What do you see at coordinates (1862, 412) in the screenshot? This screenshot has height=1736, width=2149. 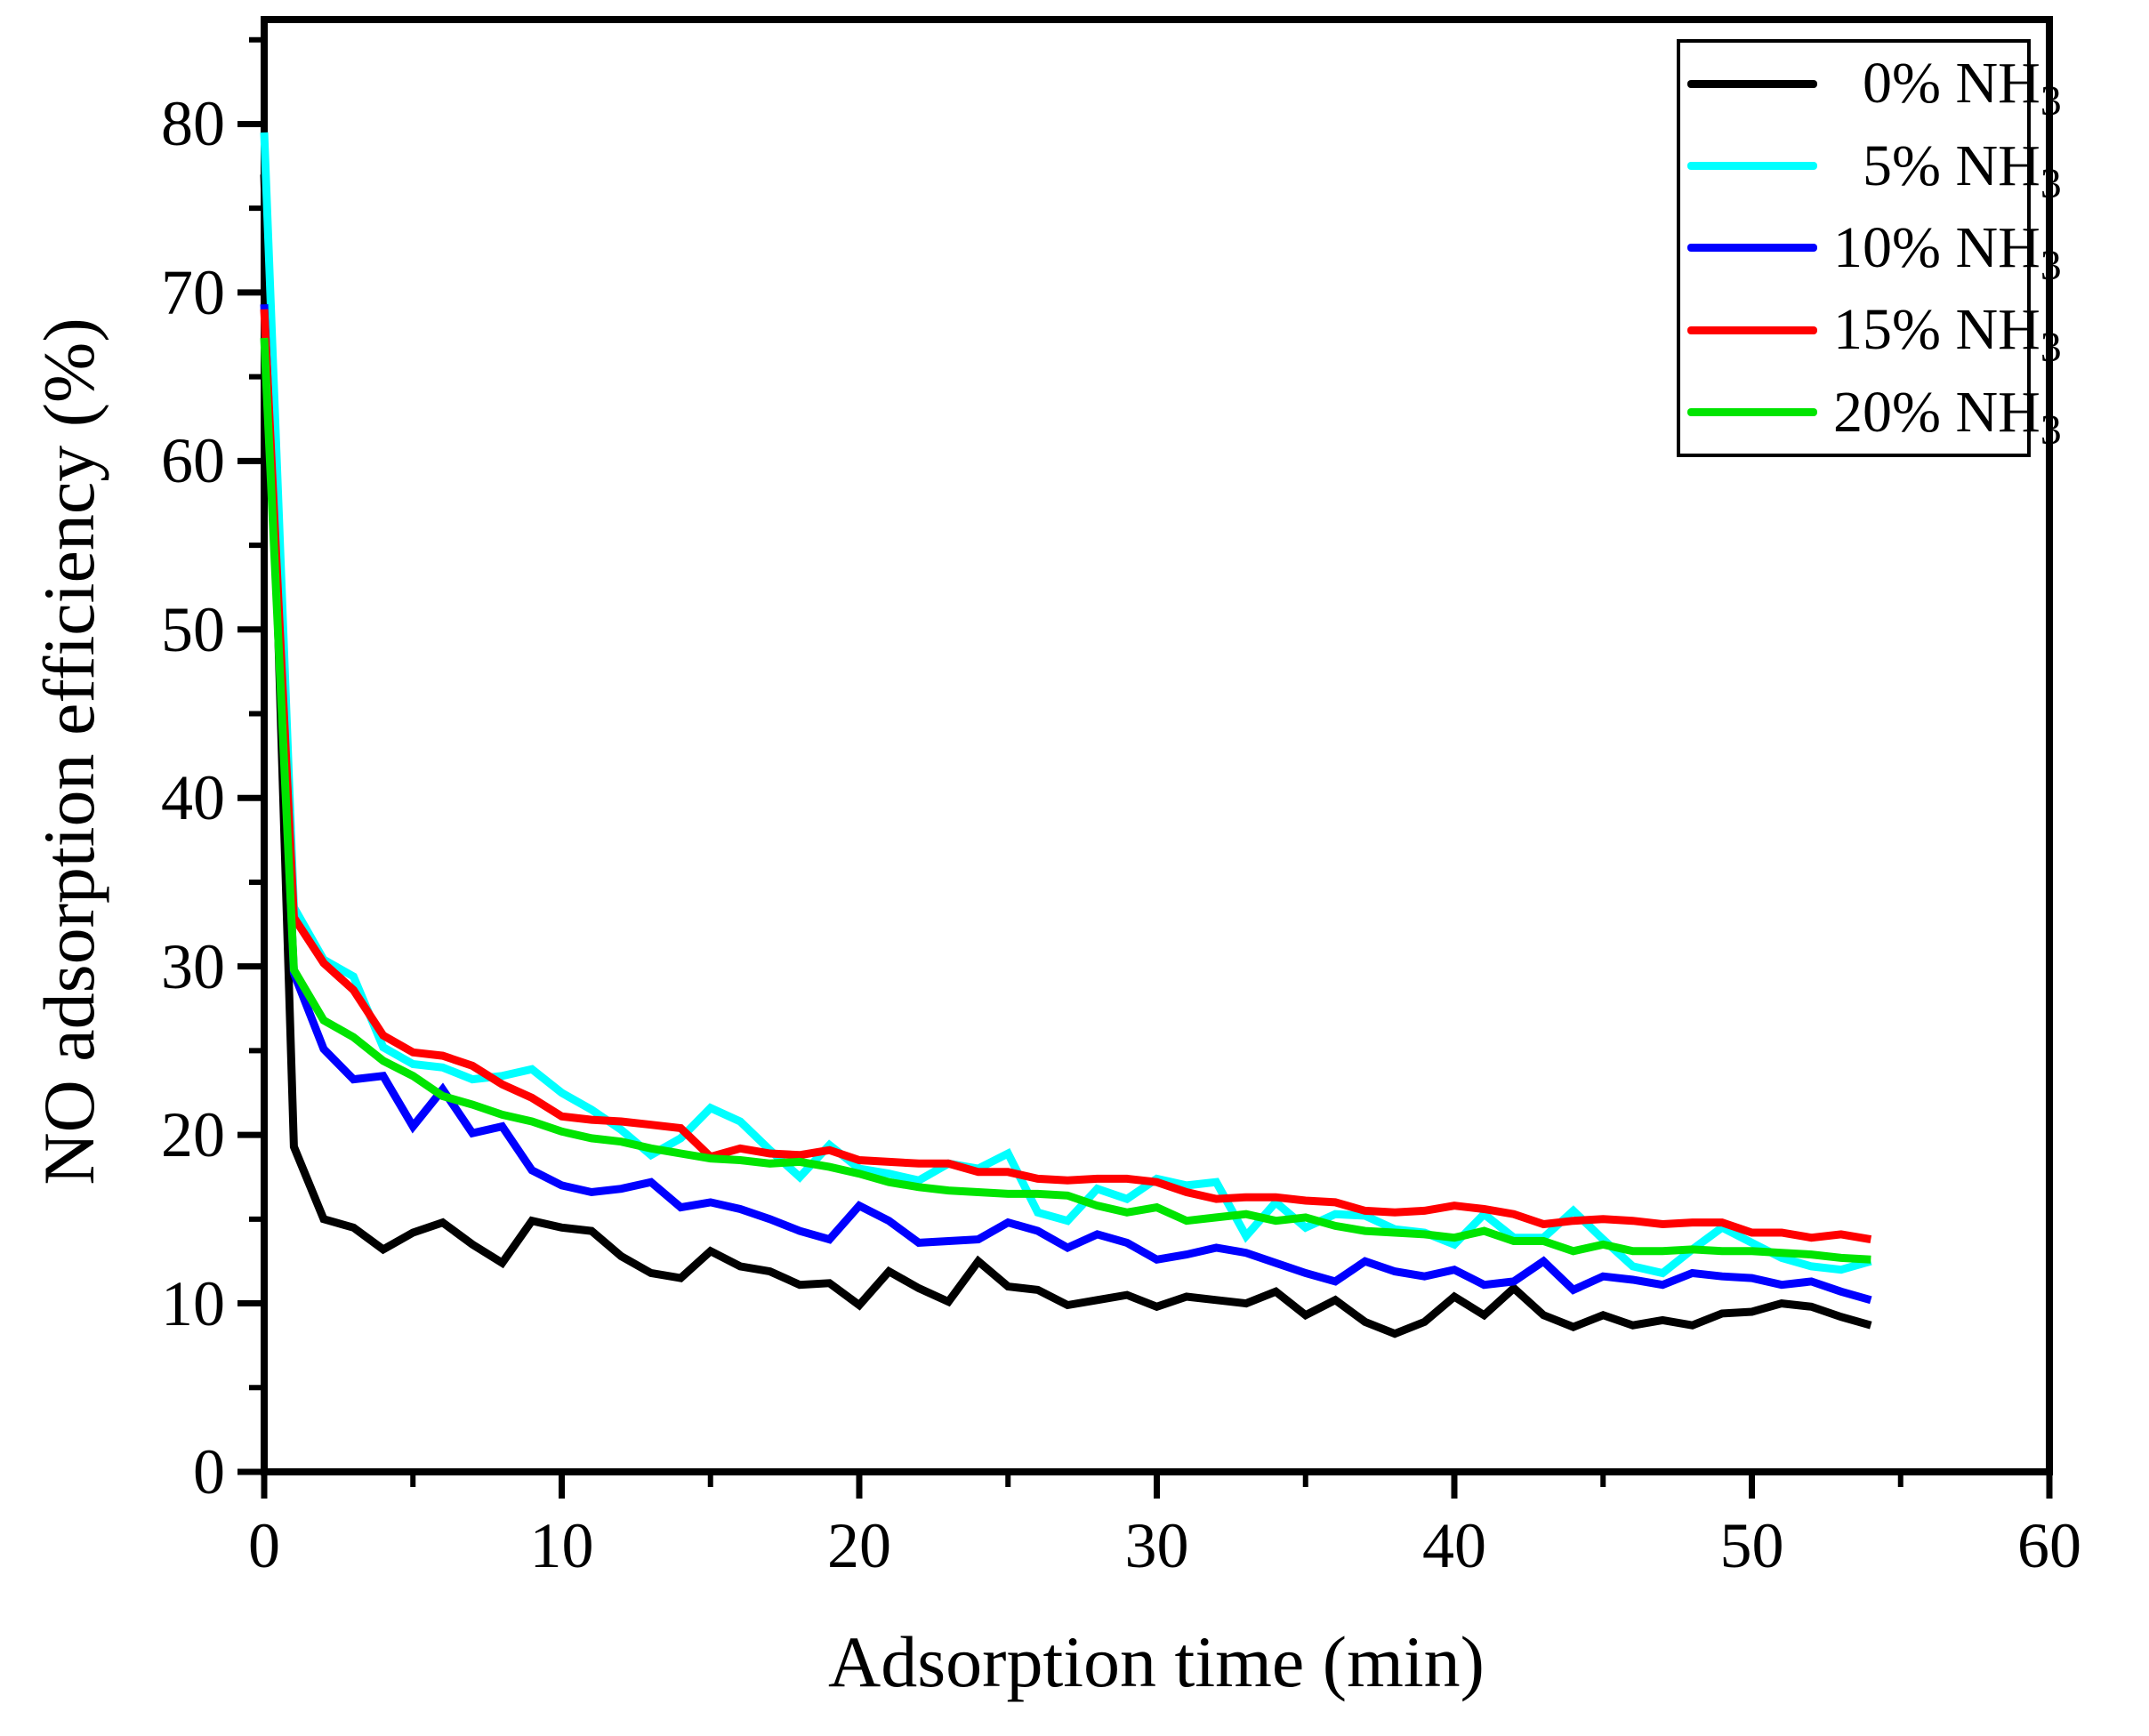 I see `legend-label-number: 20` at bounding box center [1862, 412].